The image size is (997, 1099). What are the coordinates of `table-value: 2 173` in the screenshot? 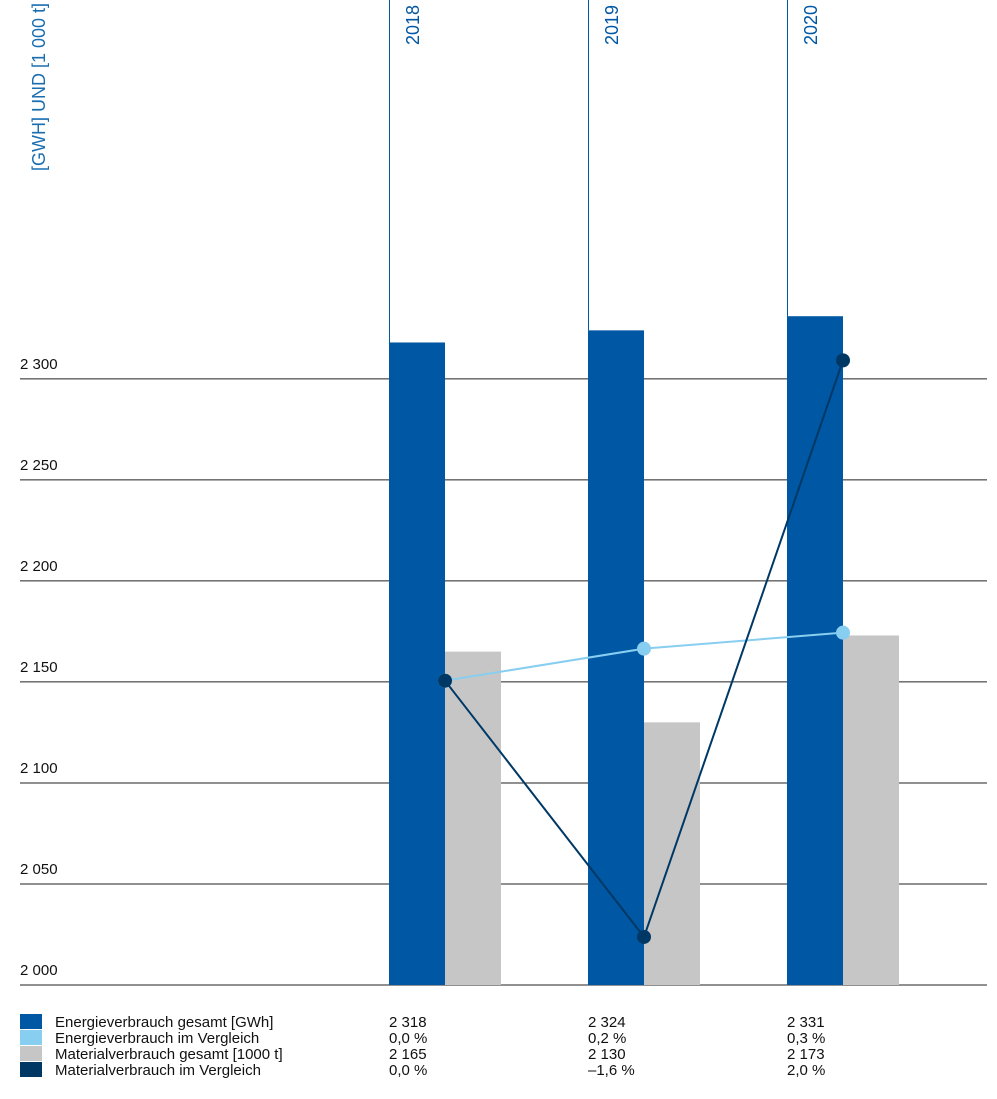 It's located at (806, 1054).